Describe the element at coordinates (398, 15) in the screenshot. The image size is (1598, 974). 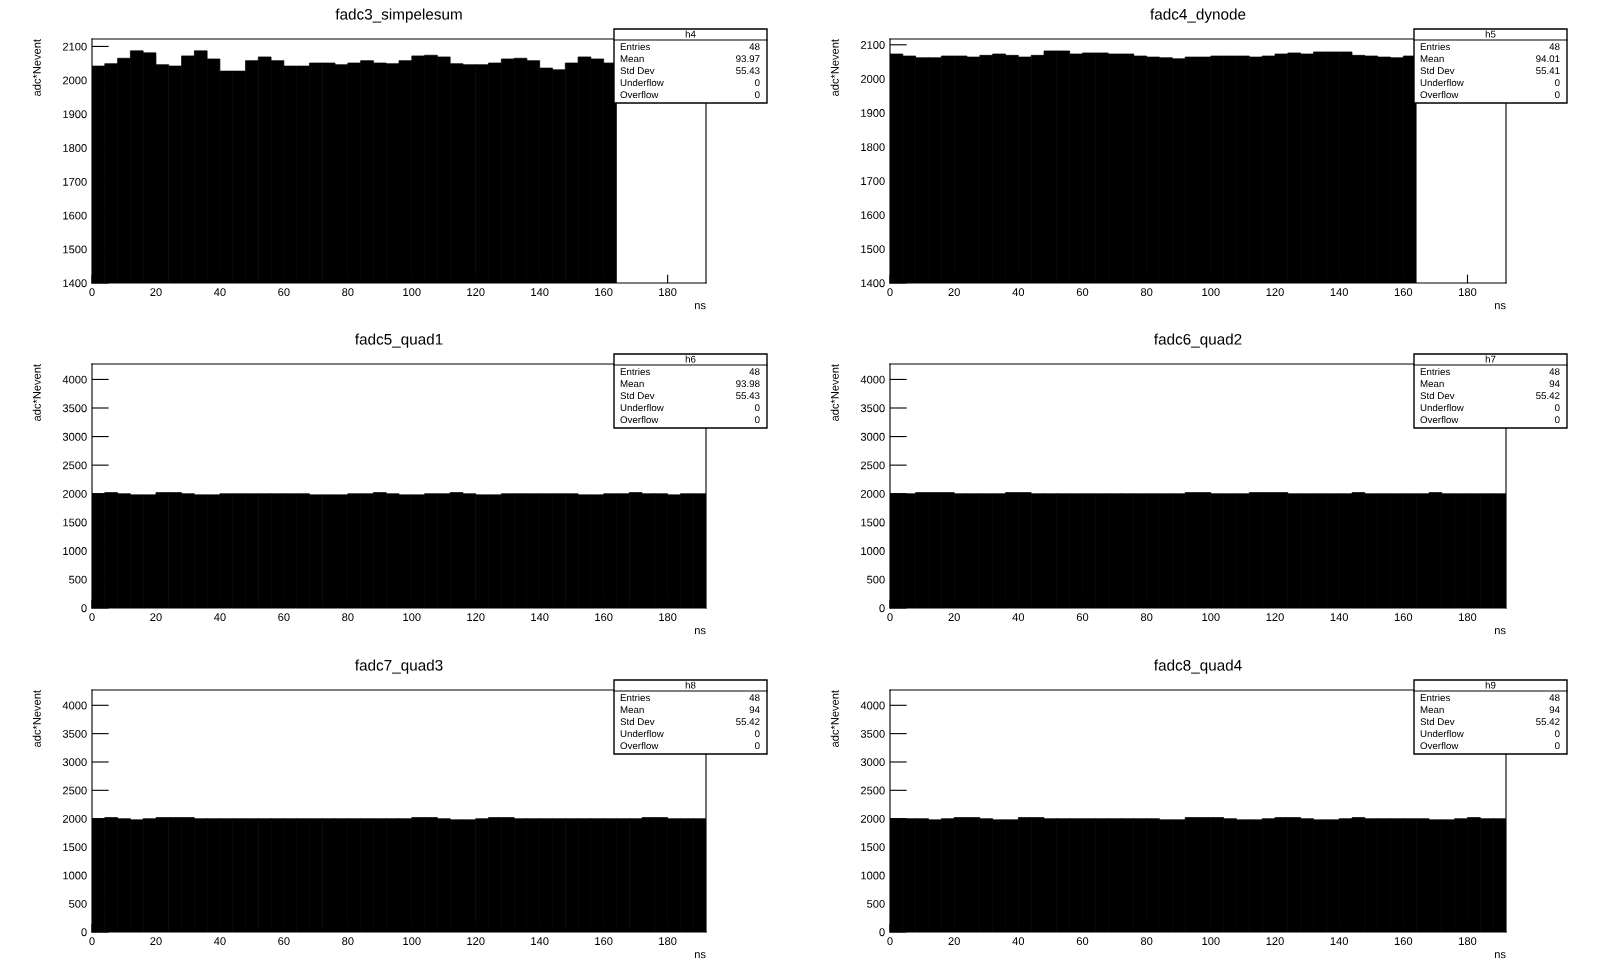
I see `chart-title: fadc3_simpelesum` at that location.